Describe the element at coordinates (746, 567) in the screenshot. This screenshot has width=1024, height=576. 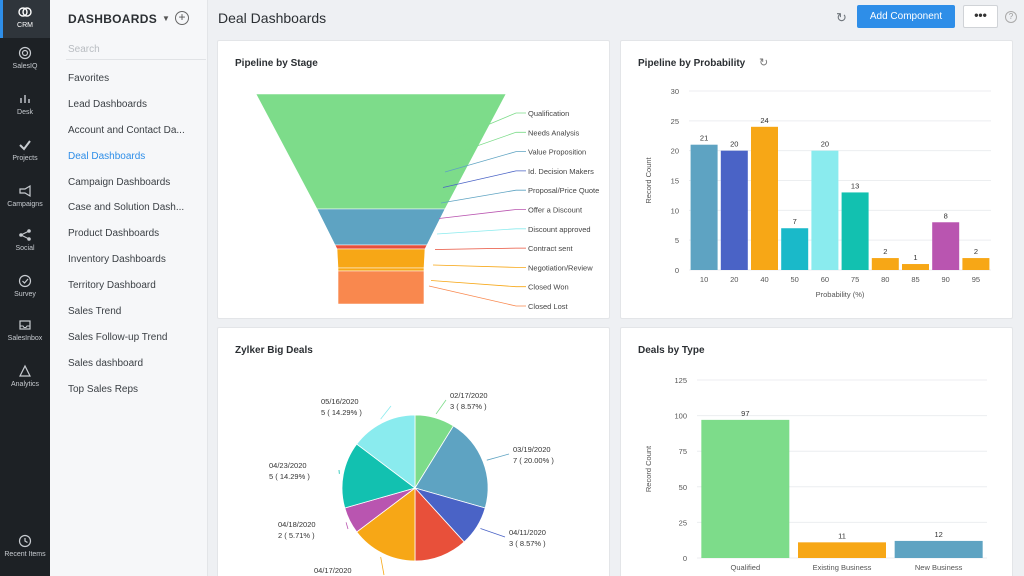
I see `x-tick-label: Qualified` at that location.